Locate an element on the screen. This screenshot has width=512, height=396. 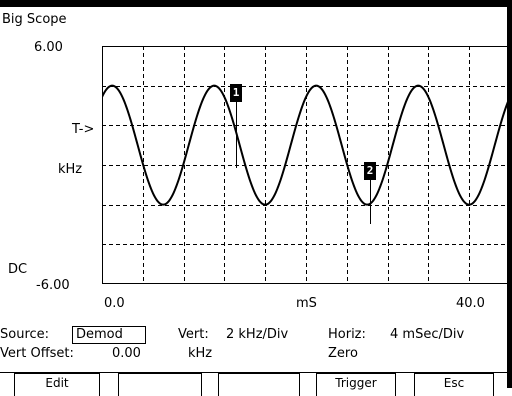
horiz-value: 4 mSec/Div is located at coordinates (427, 334).